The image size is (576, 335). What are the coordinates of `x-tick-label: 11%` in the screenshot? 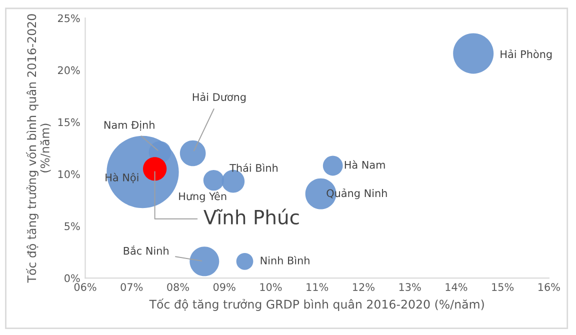 It's located at (317, 287).